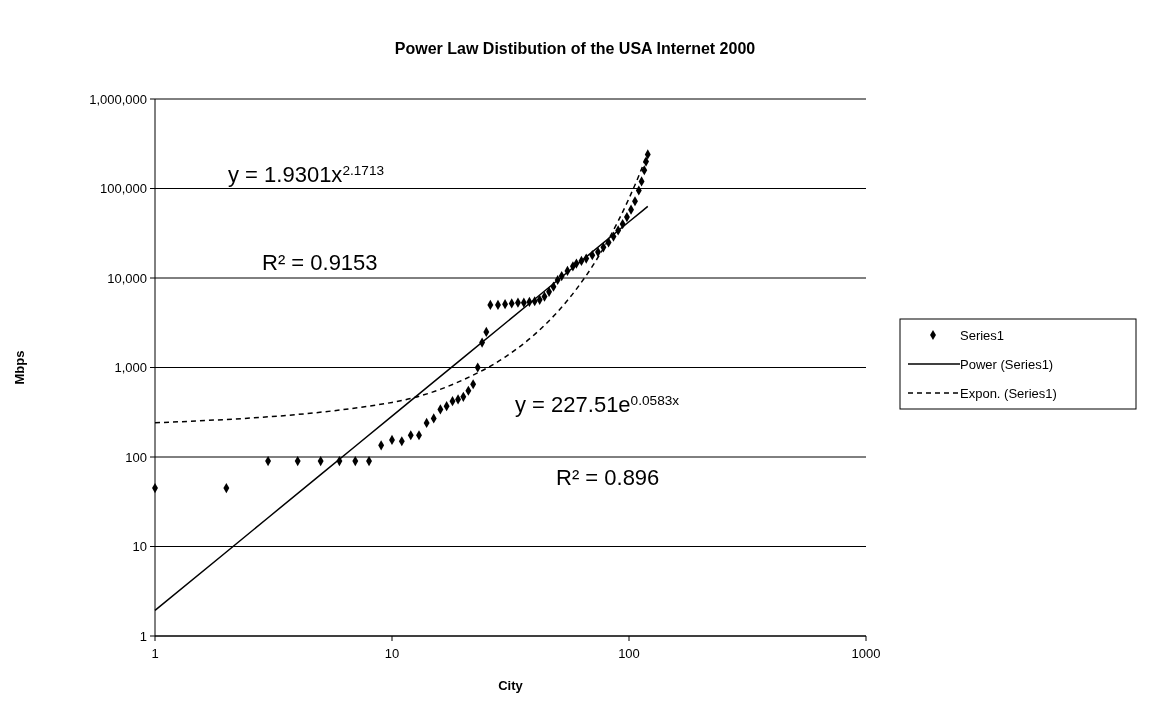  Describe the element at coordinates (139, 547) in the screenshot. I see `y-tick-label: 10` at that location.